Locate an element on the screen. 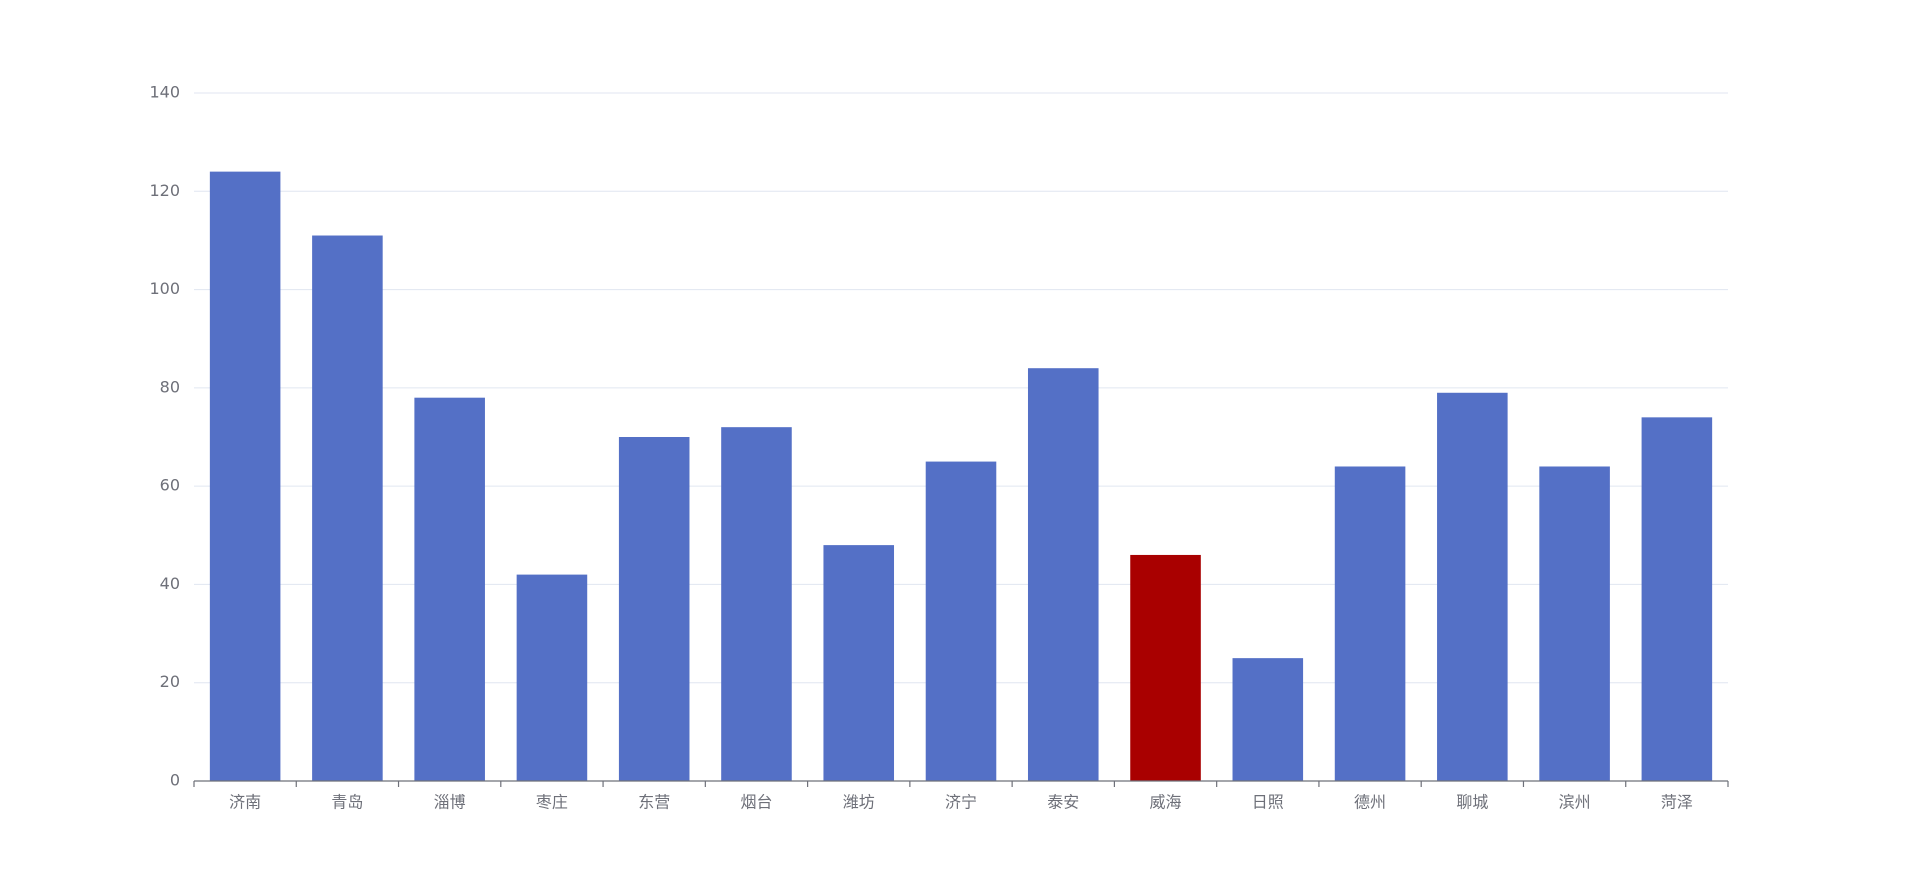 The height and width of the screenshot is (892, 1920). x-tick-label: 潍坊 is located at coordinates (859, 802).